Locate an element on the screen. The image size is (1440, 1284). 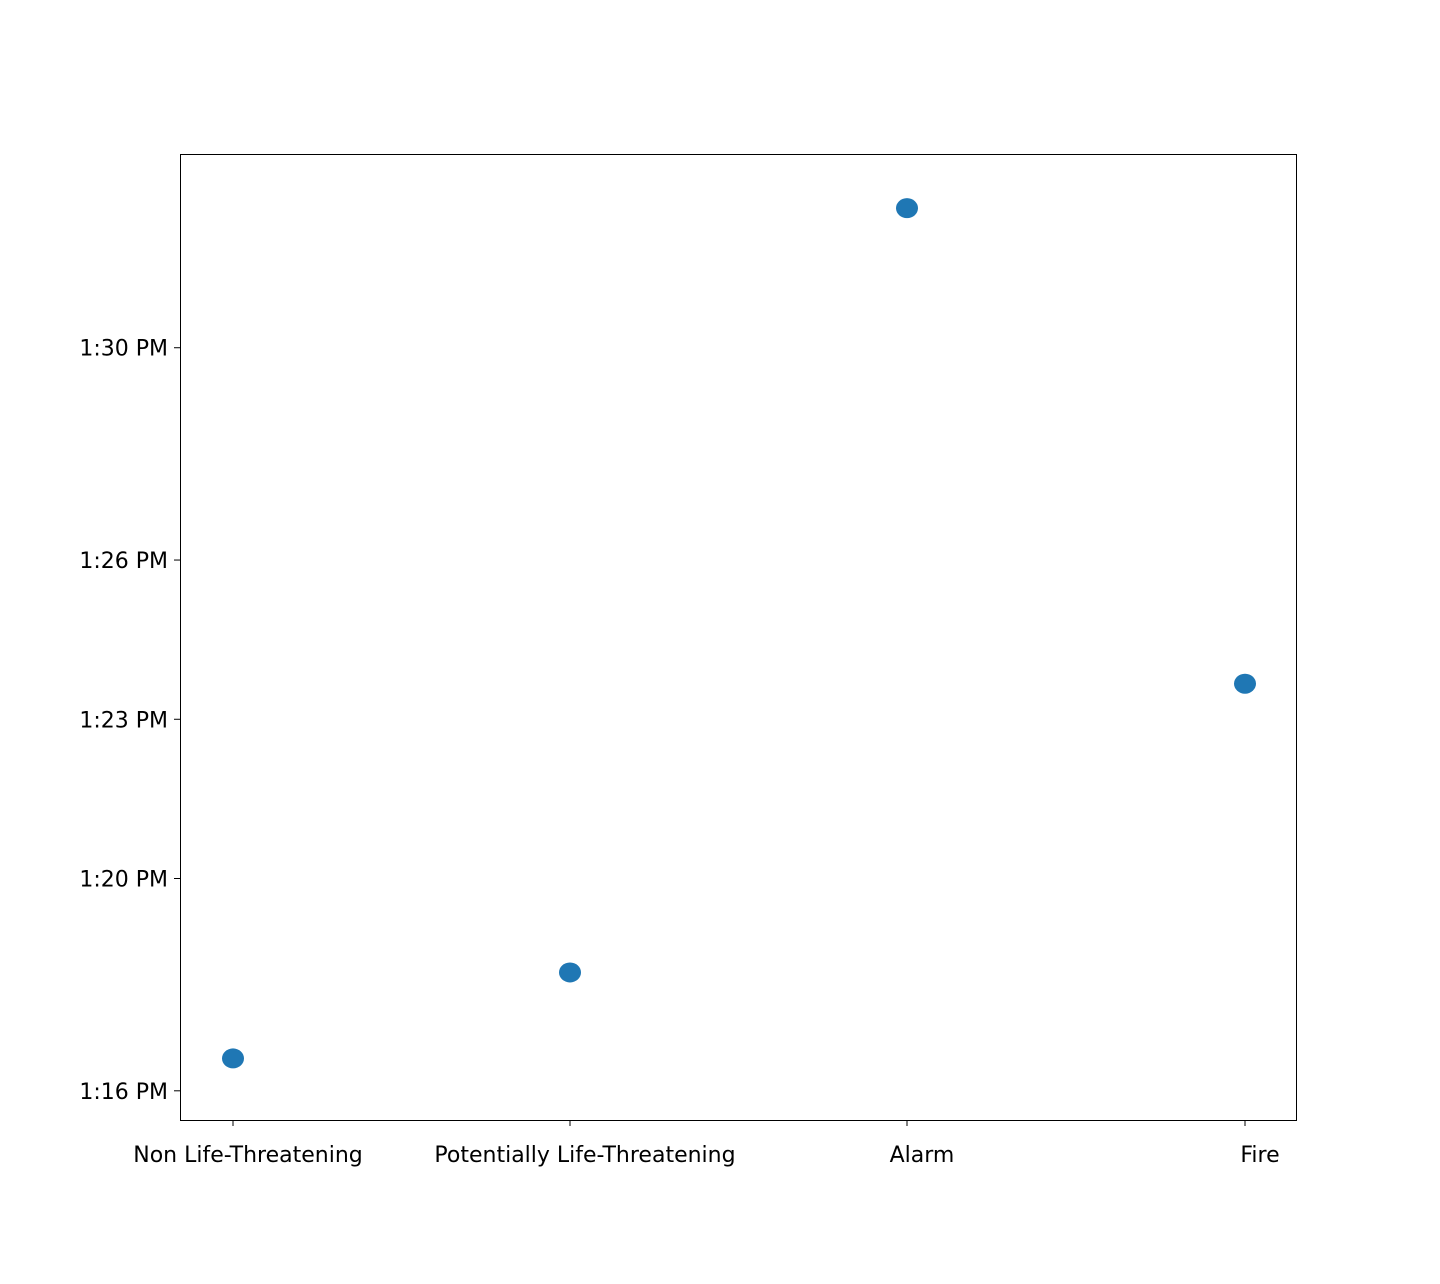
x-tick-label: Non Life-Threatening is located at coordinates (248, 1155).